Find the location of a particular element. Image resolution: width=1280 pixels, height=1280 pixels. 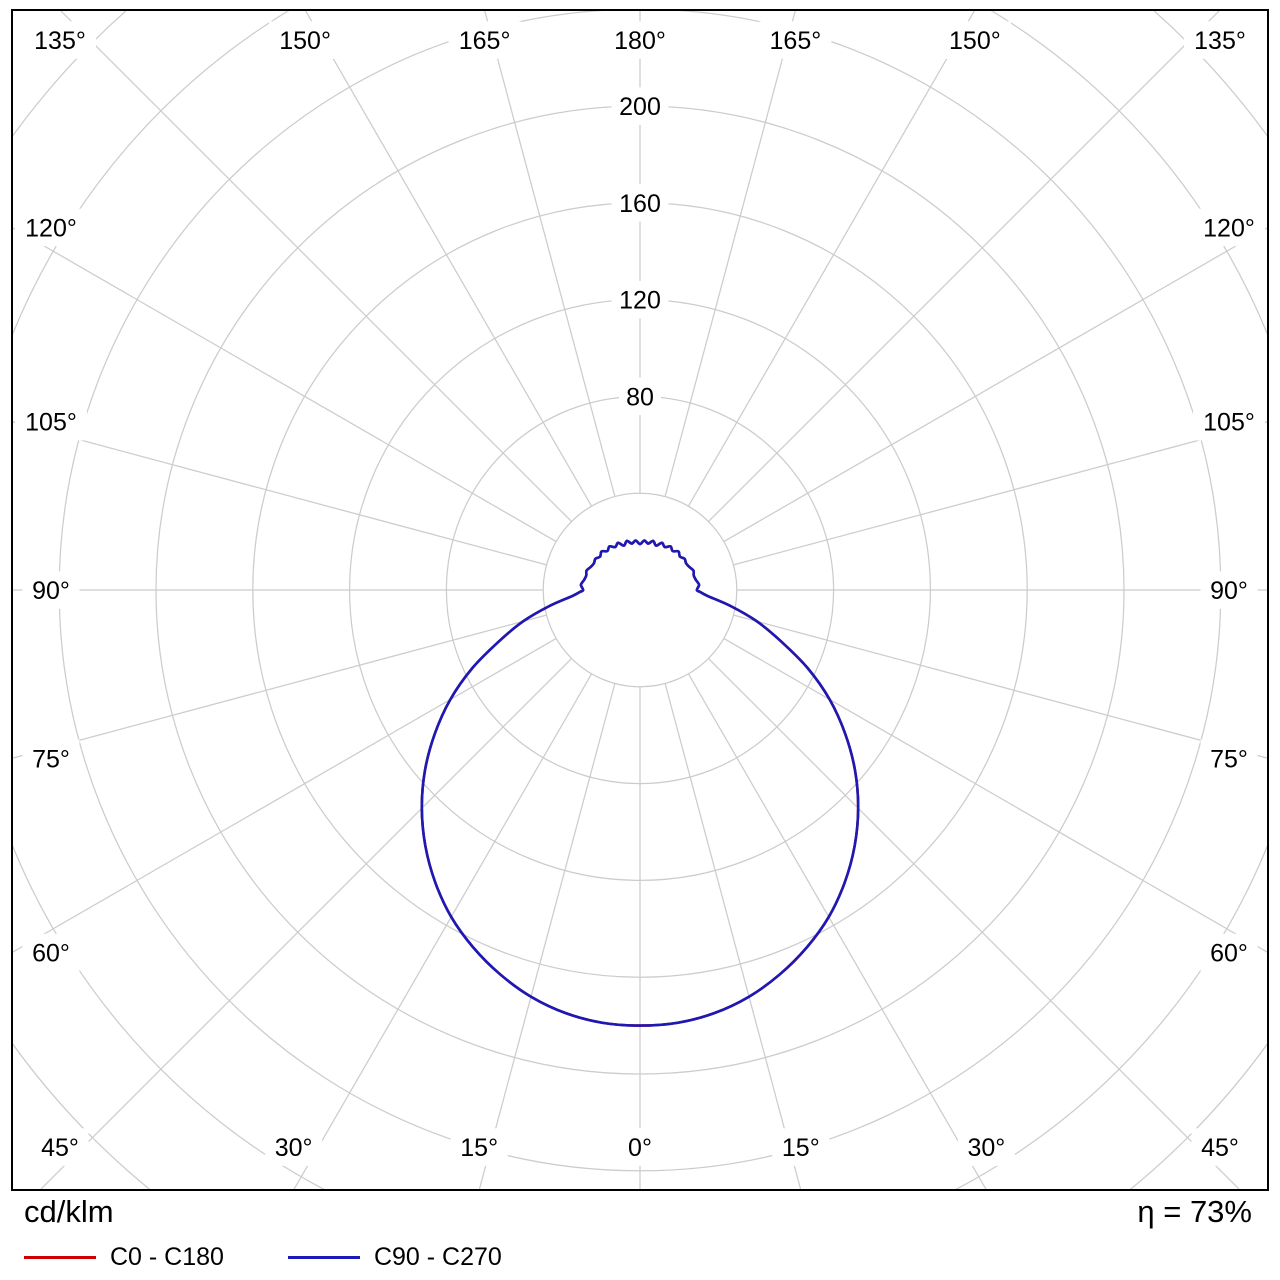

legend-line-c90-icon is located at coordinates (323, 1257).